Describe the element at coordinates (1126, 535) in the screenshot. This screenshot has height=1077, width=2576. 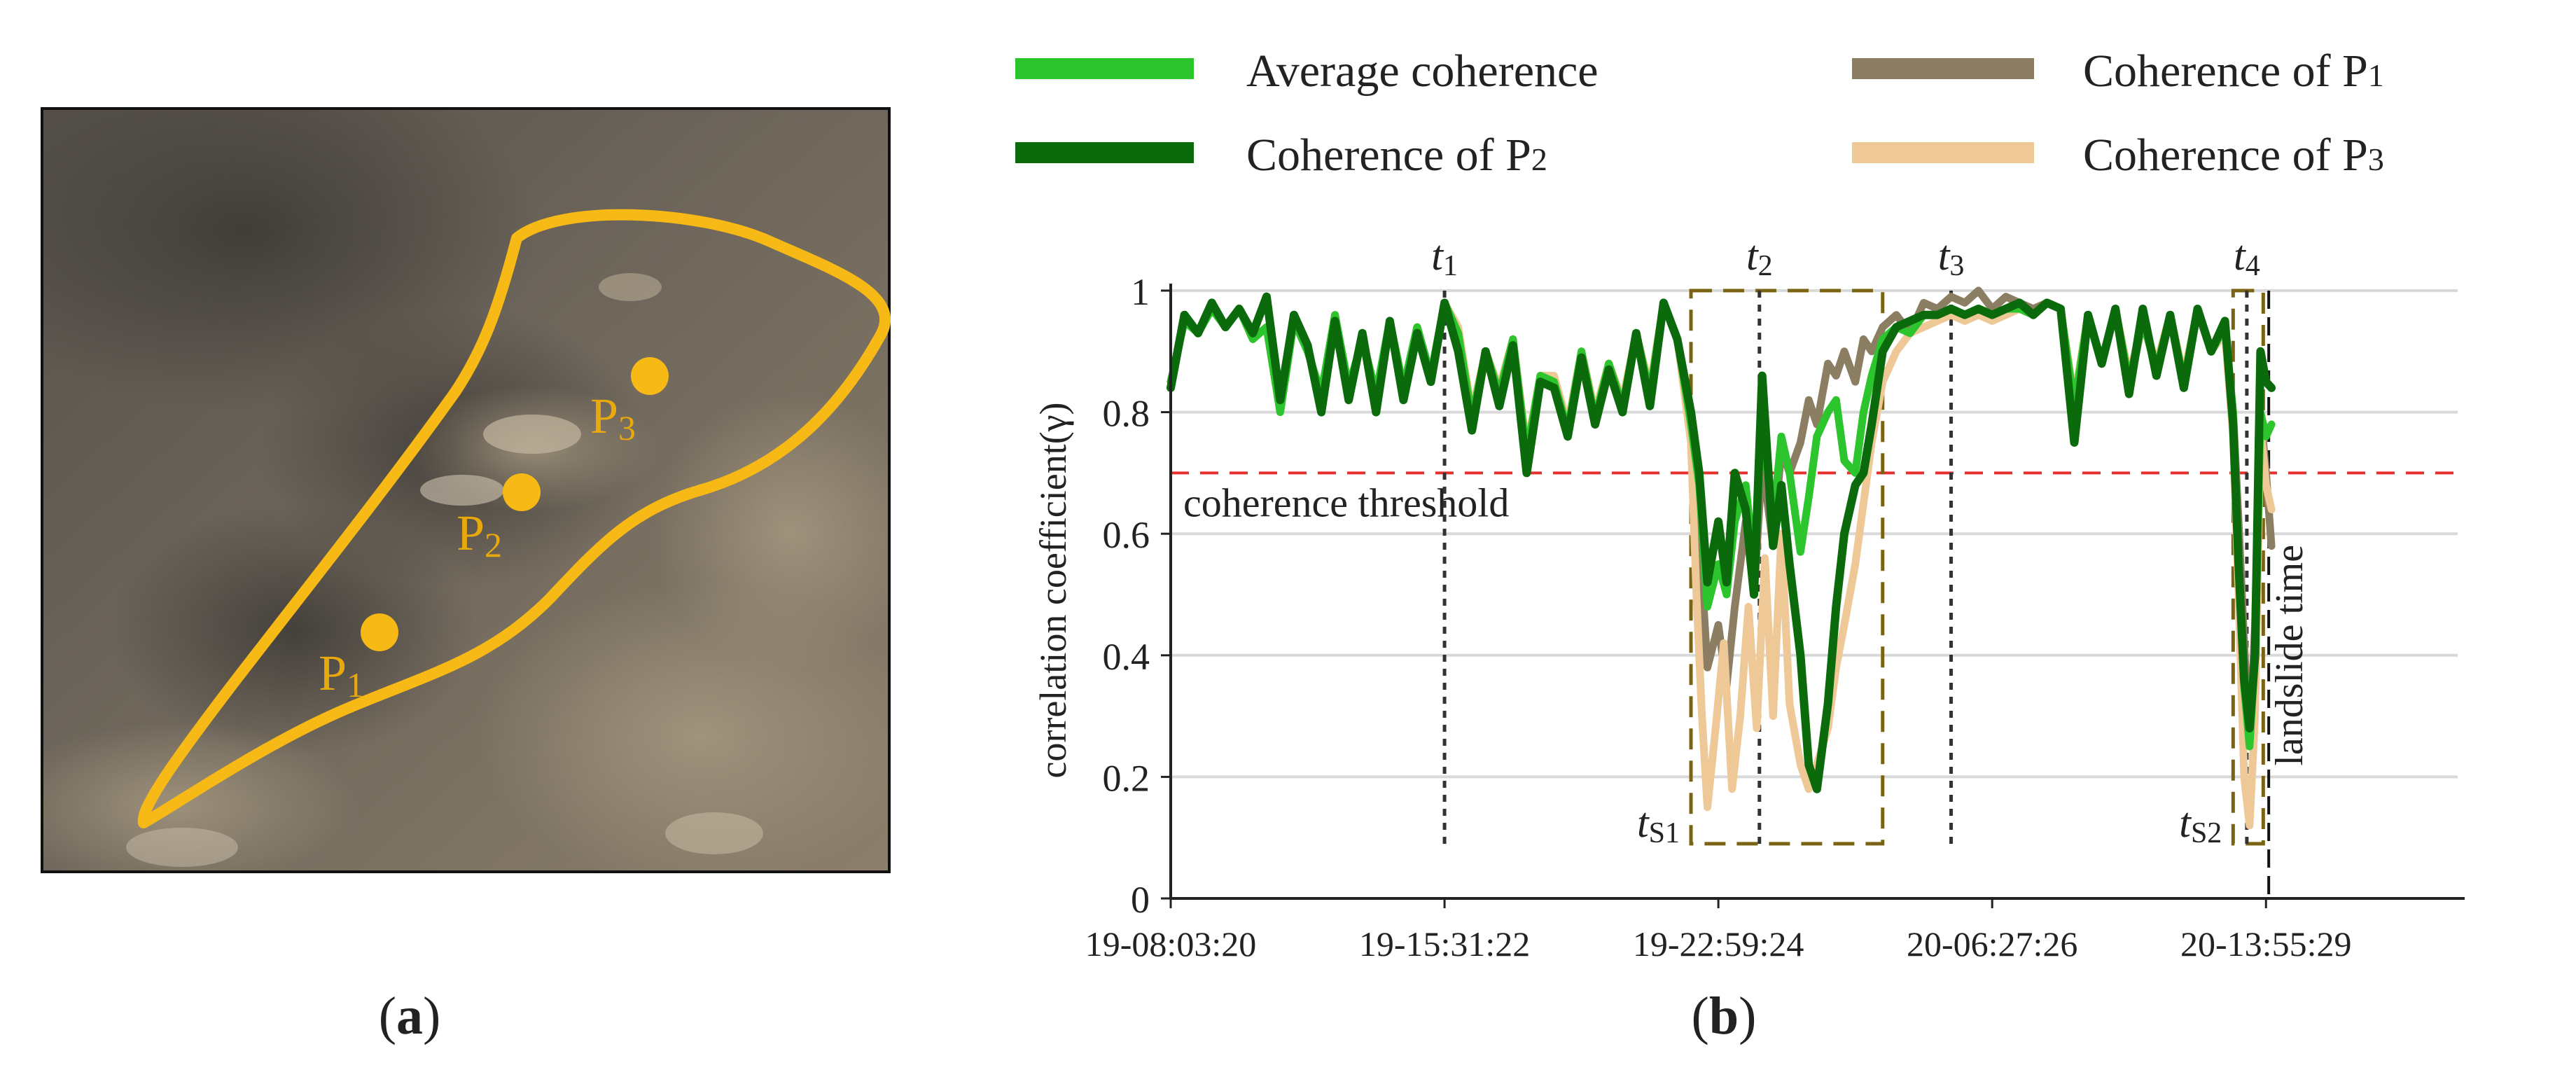
I see `y-tick-label: 0.6` at that location.